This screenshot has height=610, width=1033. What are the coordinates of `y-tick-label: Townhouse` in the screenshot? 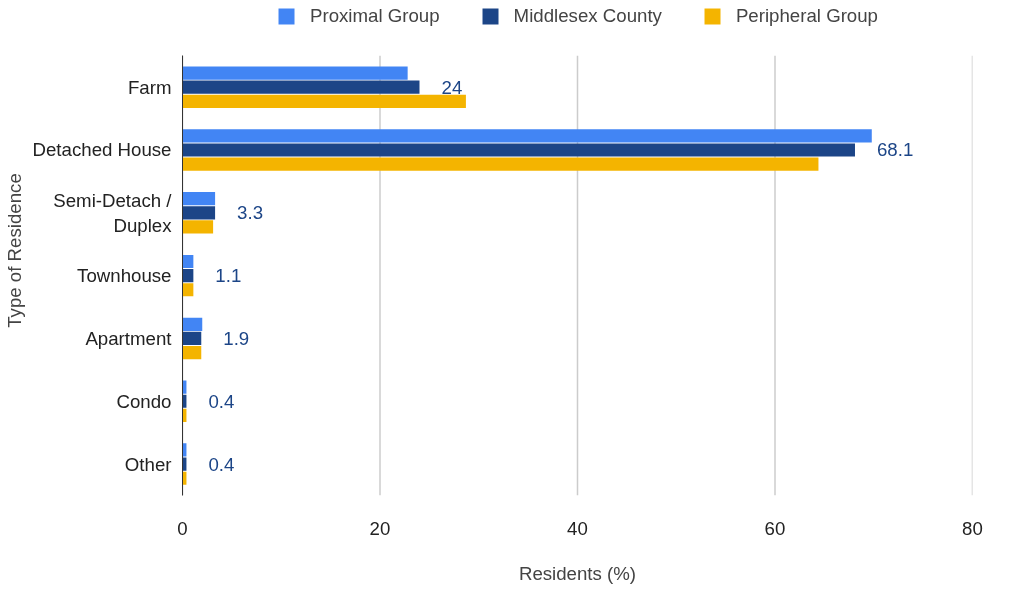 It's located at (124, 276).